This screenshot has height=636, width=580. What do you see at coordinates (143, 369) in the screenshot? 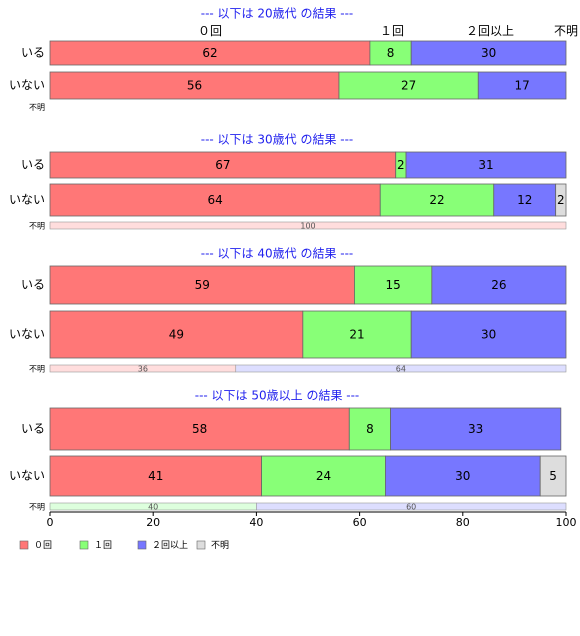
I see `data-label: 36` at bounding box center [143, 369].